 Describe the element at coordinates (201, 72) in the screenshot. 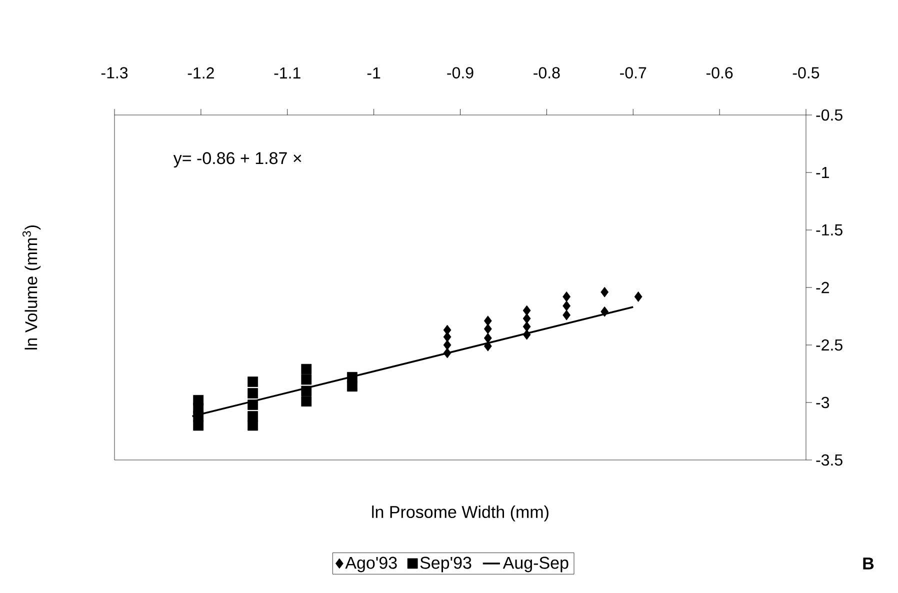

I see `x-tick-label: -1.2` at that location.